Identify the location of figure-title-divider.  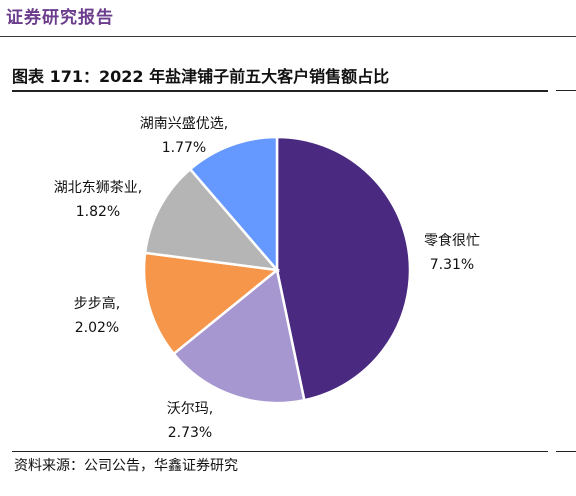
(280, 91).